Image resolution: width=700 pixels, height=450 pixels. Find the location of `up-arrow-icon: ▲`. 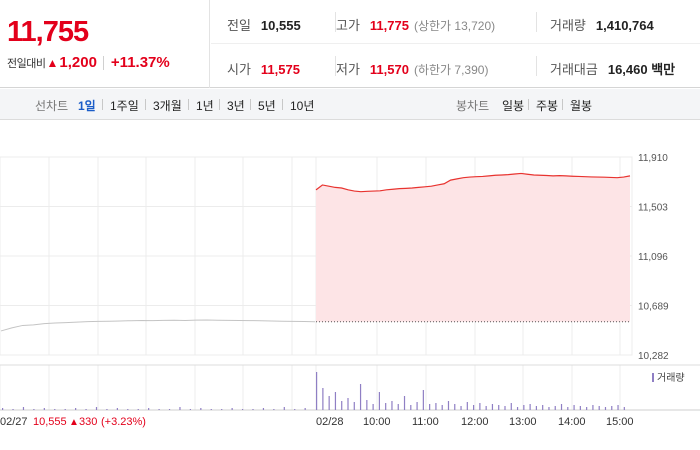

up-arrow-icon: ▲ is located at coordinates (52, 62).